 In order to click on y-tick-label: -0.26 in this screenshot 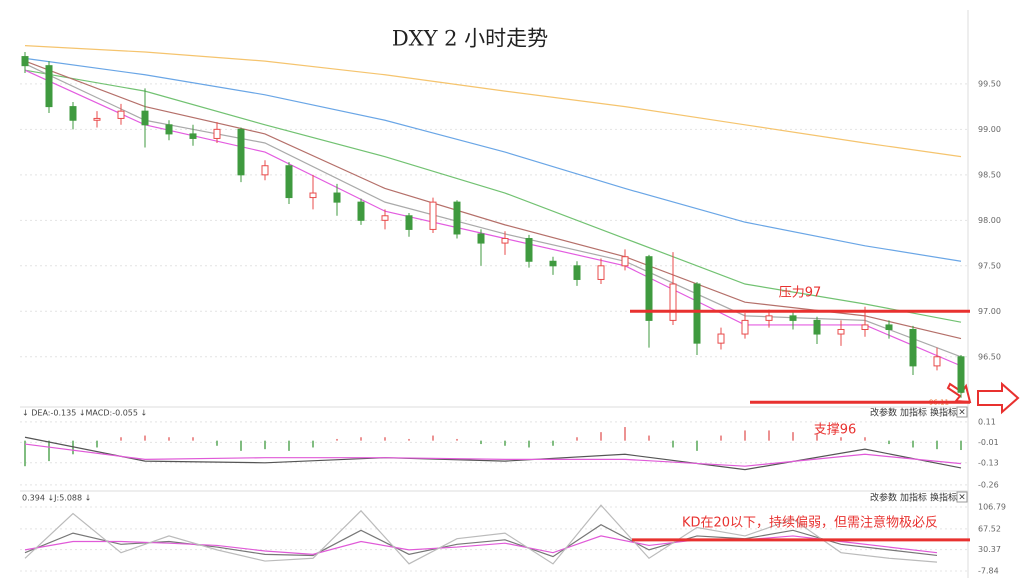, I will do `click(988, 484)`.